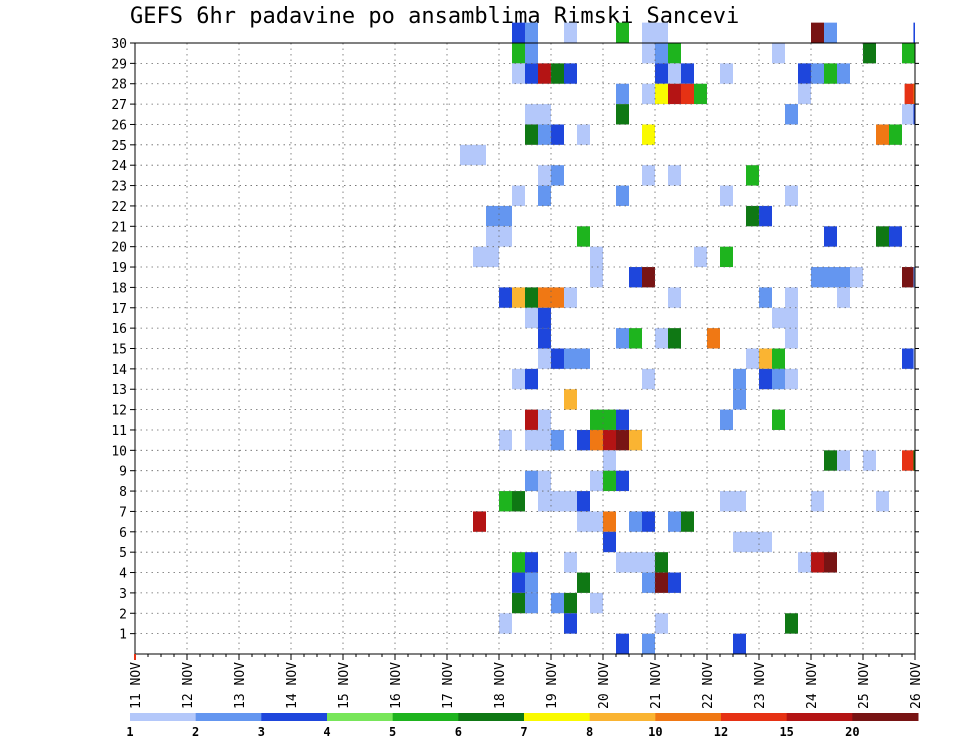 The height and width of the screenshot is (742, 960). What do you see at coordinates (129, 732) in the screenshot?
I see `legend-label: 1` at bounding box center [129, 732].